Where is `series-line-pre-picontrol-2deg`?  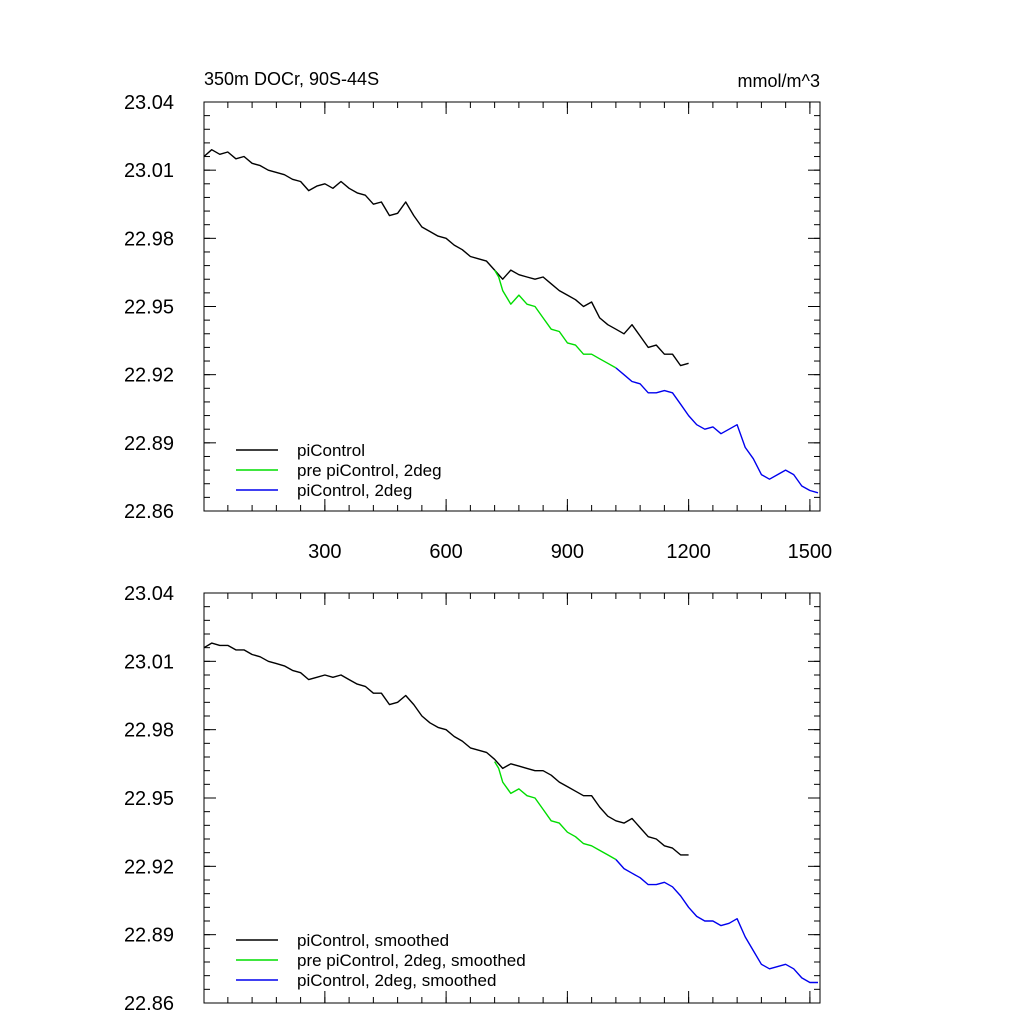 series-line-pre-picontrol-2deg is located at coordinates (555, 319).